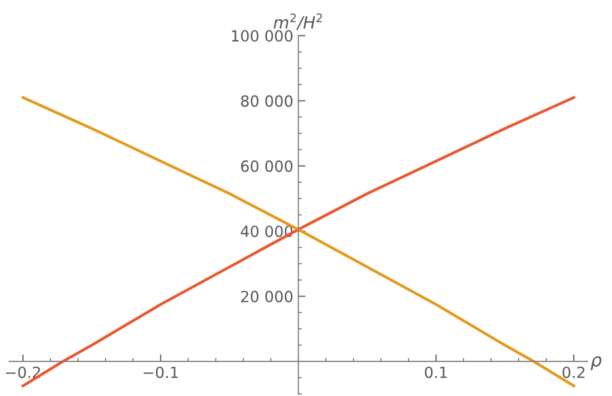 The width and height of the screenshot is (612, 396). I want to click on y-axis-title: m$^{2}$/H$^{2}$, so click(298, 21).